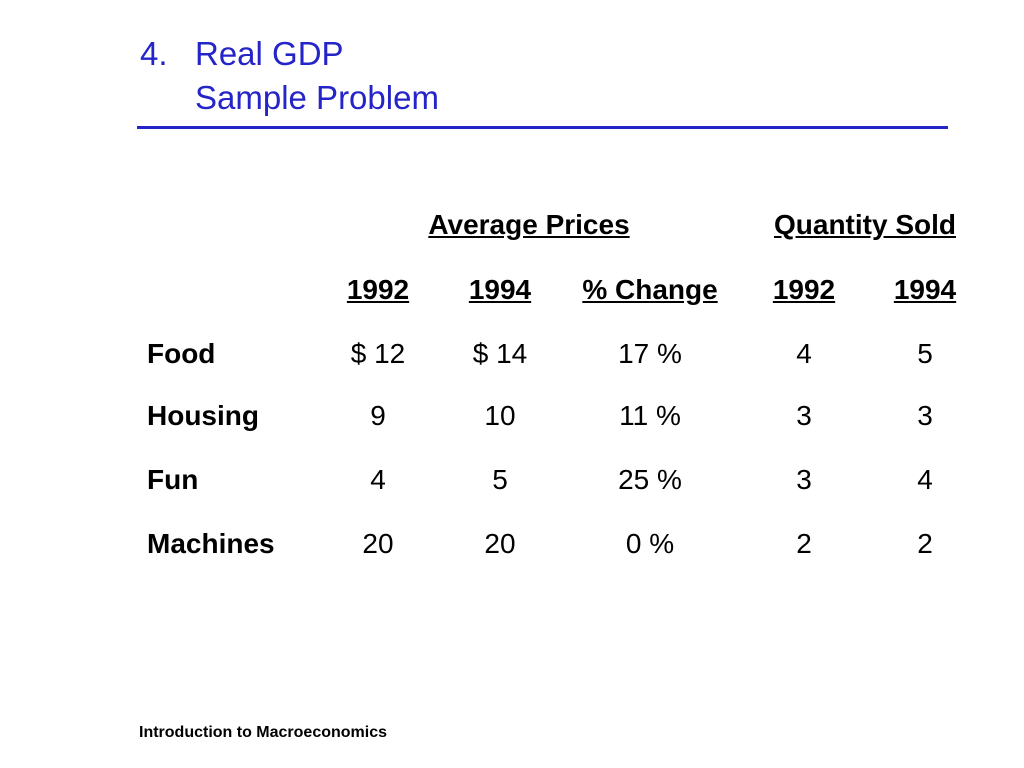  What do you see at coordinates (263, 732) in the screenshot?
I see `slide-footer: Introduction to Macroeconomics` at bounding box center [263, 732].